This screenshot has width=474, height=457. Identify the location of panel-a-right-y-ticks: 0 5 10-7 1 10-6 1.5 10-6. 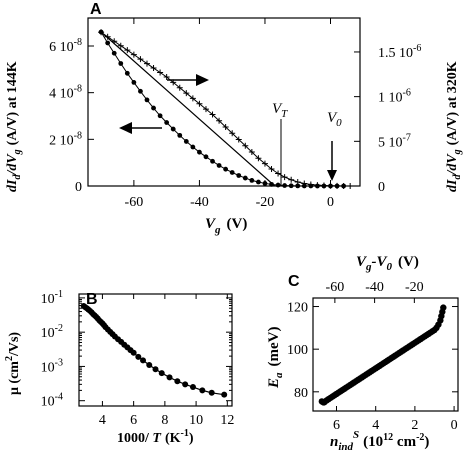
(387, 119).